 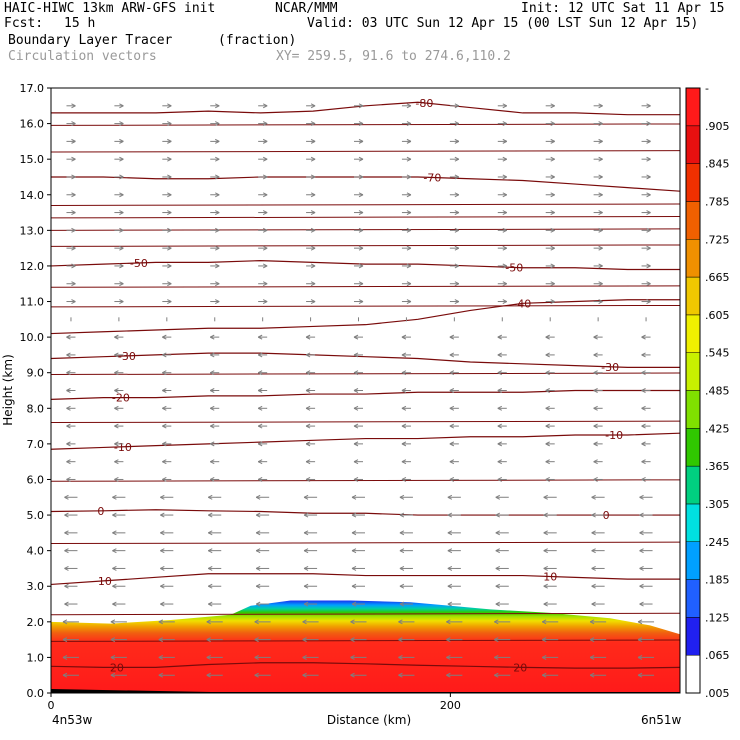 What do you see at coordinates (717, 277) in the screenshot?
I see `colorbar-label: .665` at bounding box center [717, 277].